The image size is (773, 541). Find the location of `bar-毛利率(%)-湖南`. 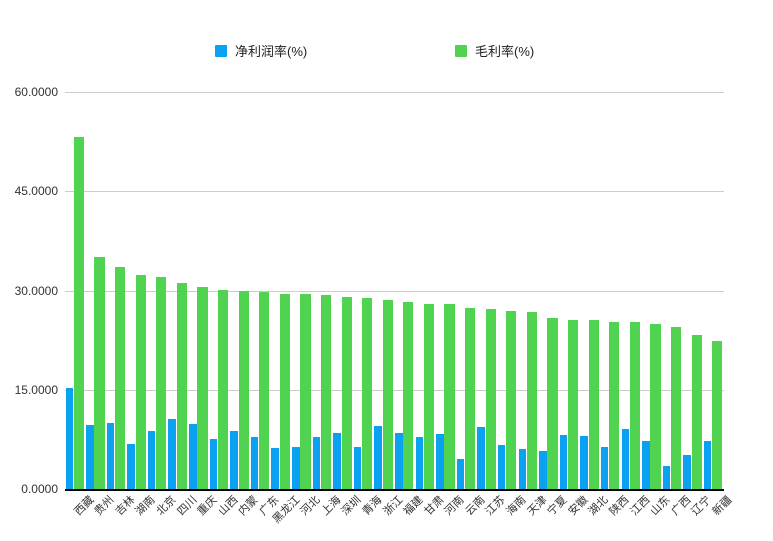

bar-毛利率(%)-湖南 is located at coordinates (140, 382).